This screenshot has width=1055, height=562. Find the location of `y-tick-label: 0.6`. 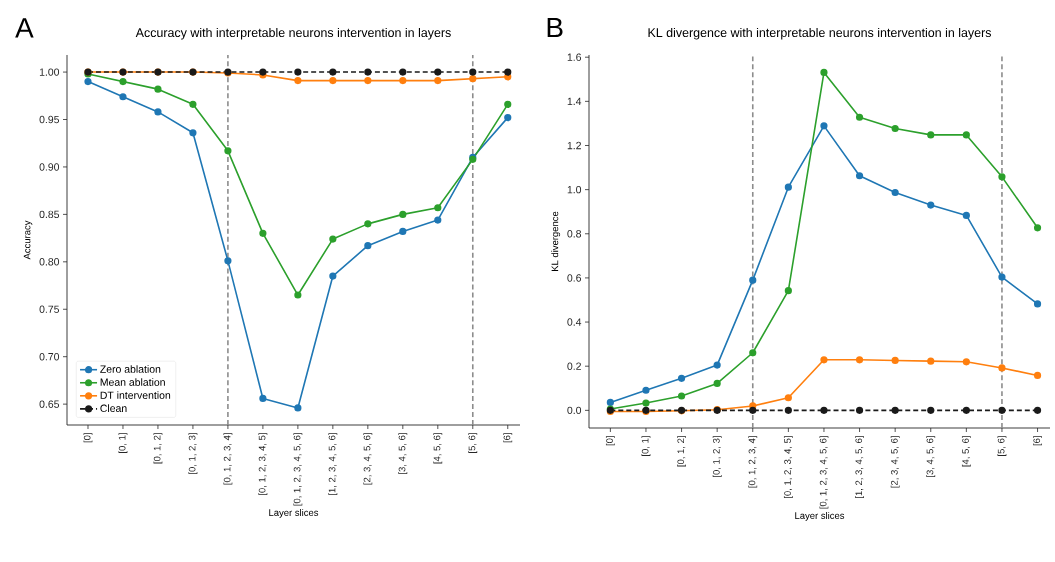

y-tick-label: 0.6 is located at coordinates (574, 278).